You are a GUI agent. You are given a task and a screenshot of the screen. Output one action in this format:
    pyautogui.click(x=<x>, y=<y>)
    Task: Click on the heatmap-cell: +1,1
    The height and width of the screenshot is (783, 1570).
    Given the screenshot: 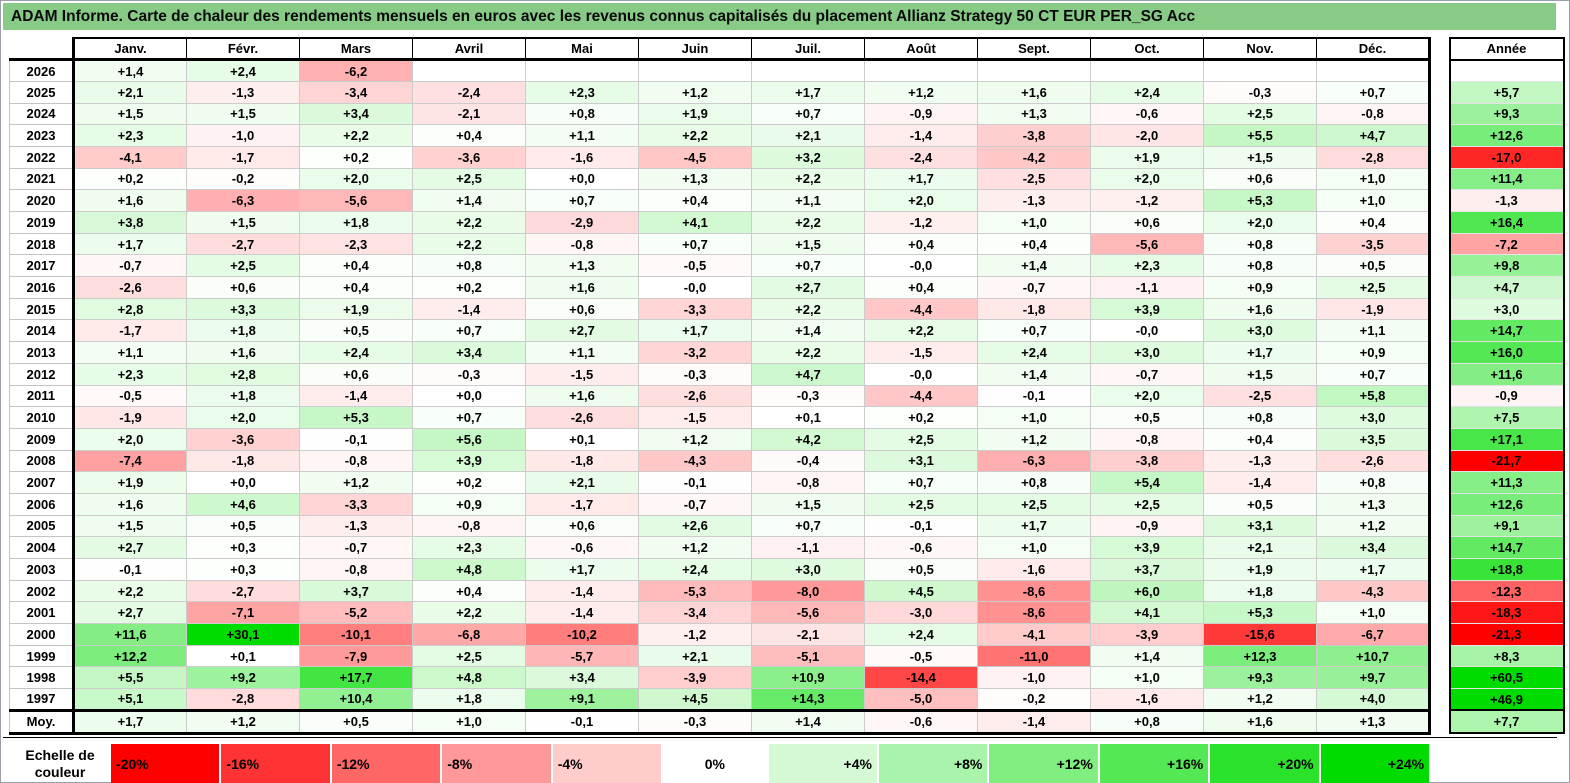 What is the action you would take?
    pyautogui.click(x=808, y=200)
    